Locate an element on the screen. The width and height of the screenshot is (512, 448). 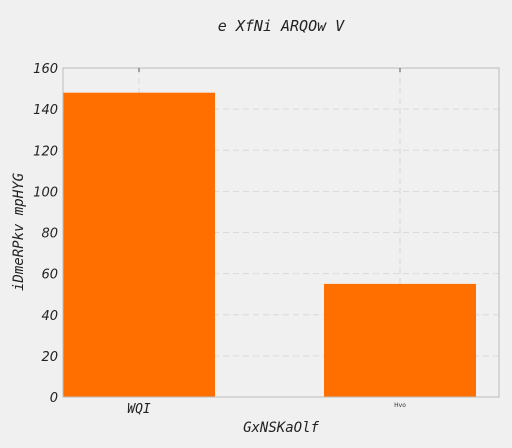
y-tick-label: 140 is located at coordinates (45, 110).